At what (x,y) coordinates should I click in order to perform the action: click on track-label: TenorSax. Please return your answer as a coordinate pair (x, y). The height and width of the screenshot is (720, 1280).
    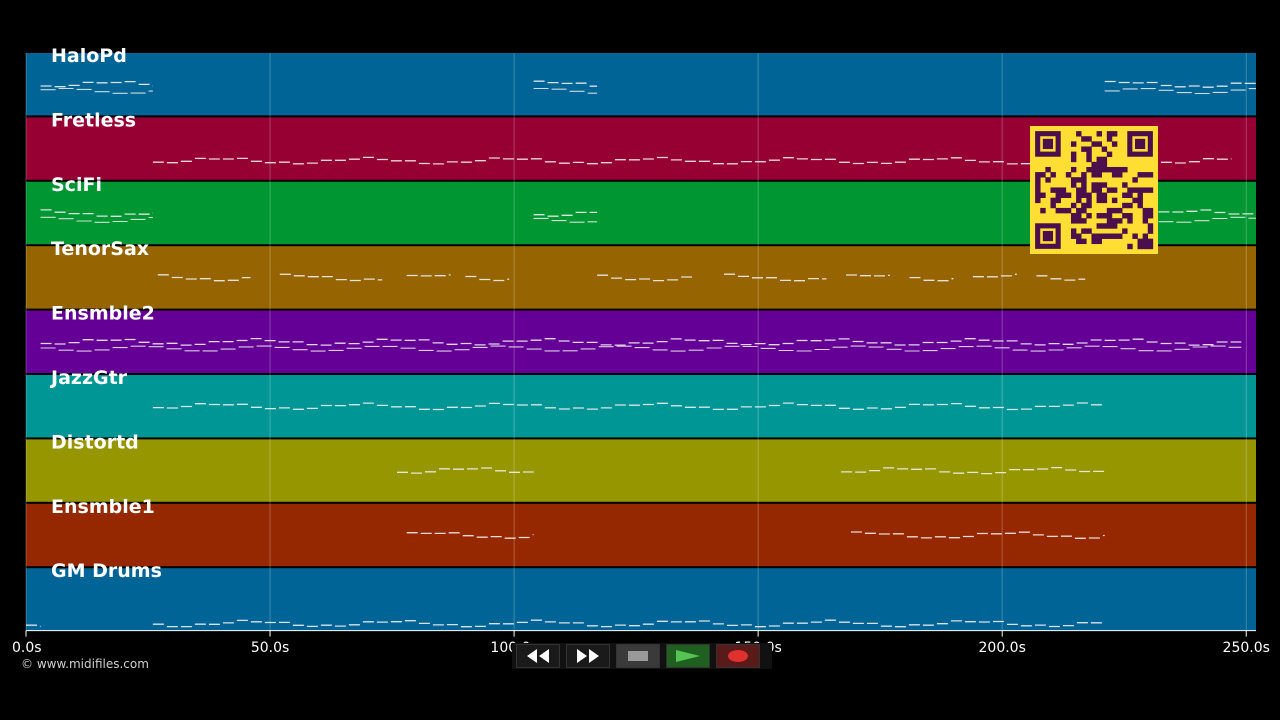
    Looking at the image, I should click on (100, 249).